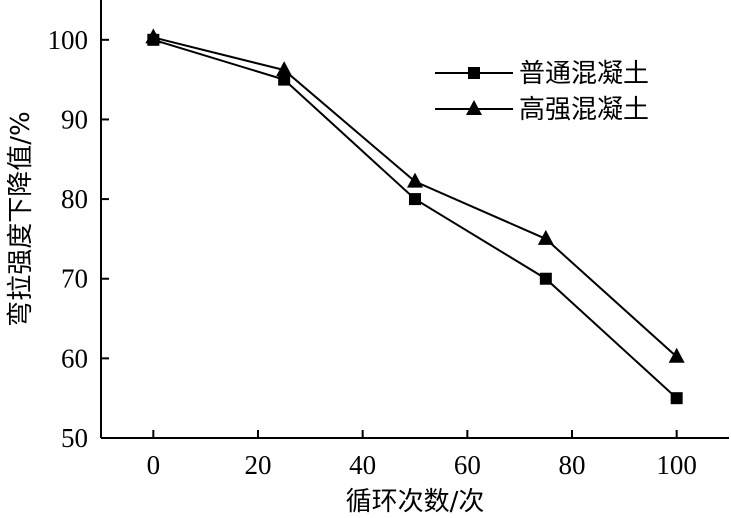 Image resolution: width=731 pixels, height=518 pixels. I want to click on y-tick-label: 60, so click(74, 358).